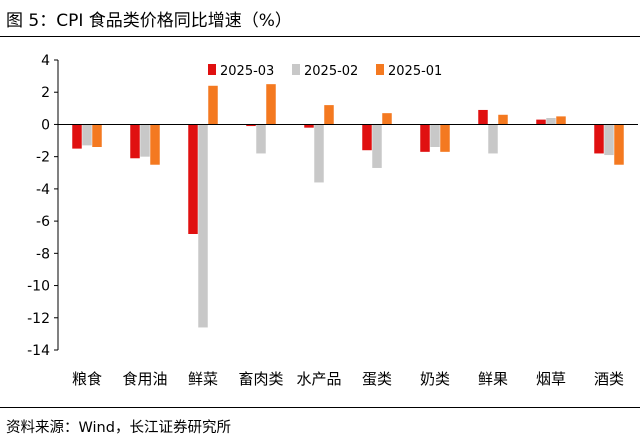 The image size is (640, 439). Describe the element at coordinates (149, 21) in the screenshot. I see `figure-title: 图 5：CPI 食品类价格同比增速（%）` at that location.